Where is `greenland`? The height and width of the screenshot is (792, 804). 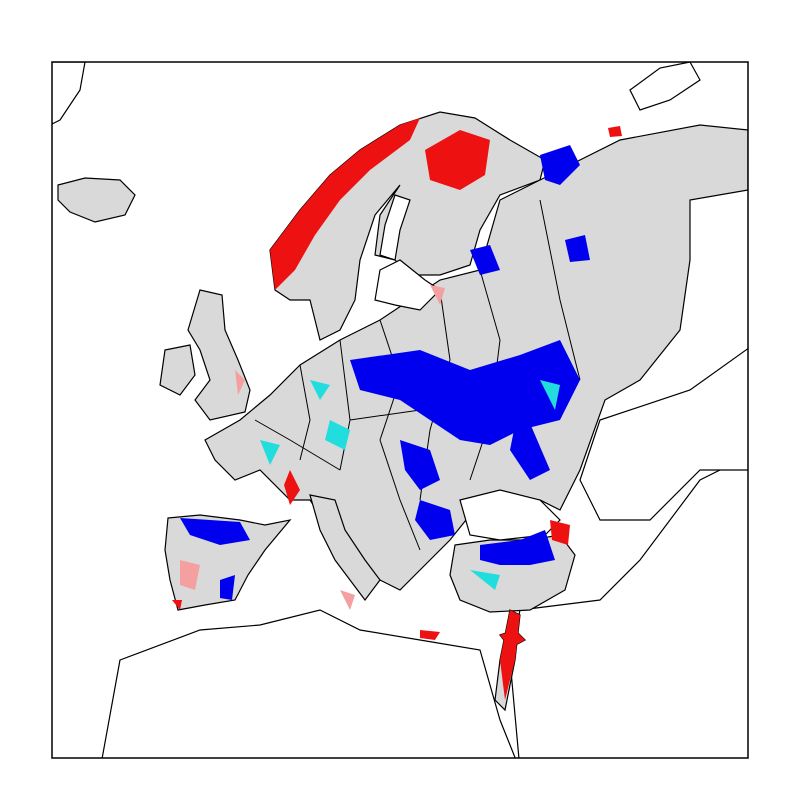
greenland is located at coordinates (69, 93).